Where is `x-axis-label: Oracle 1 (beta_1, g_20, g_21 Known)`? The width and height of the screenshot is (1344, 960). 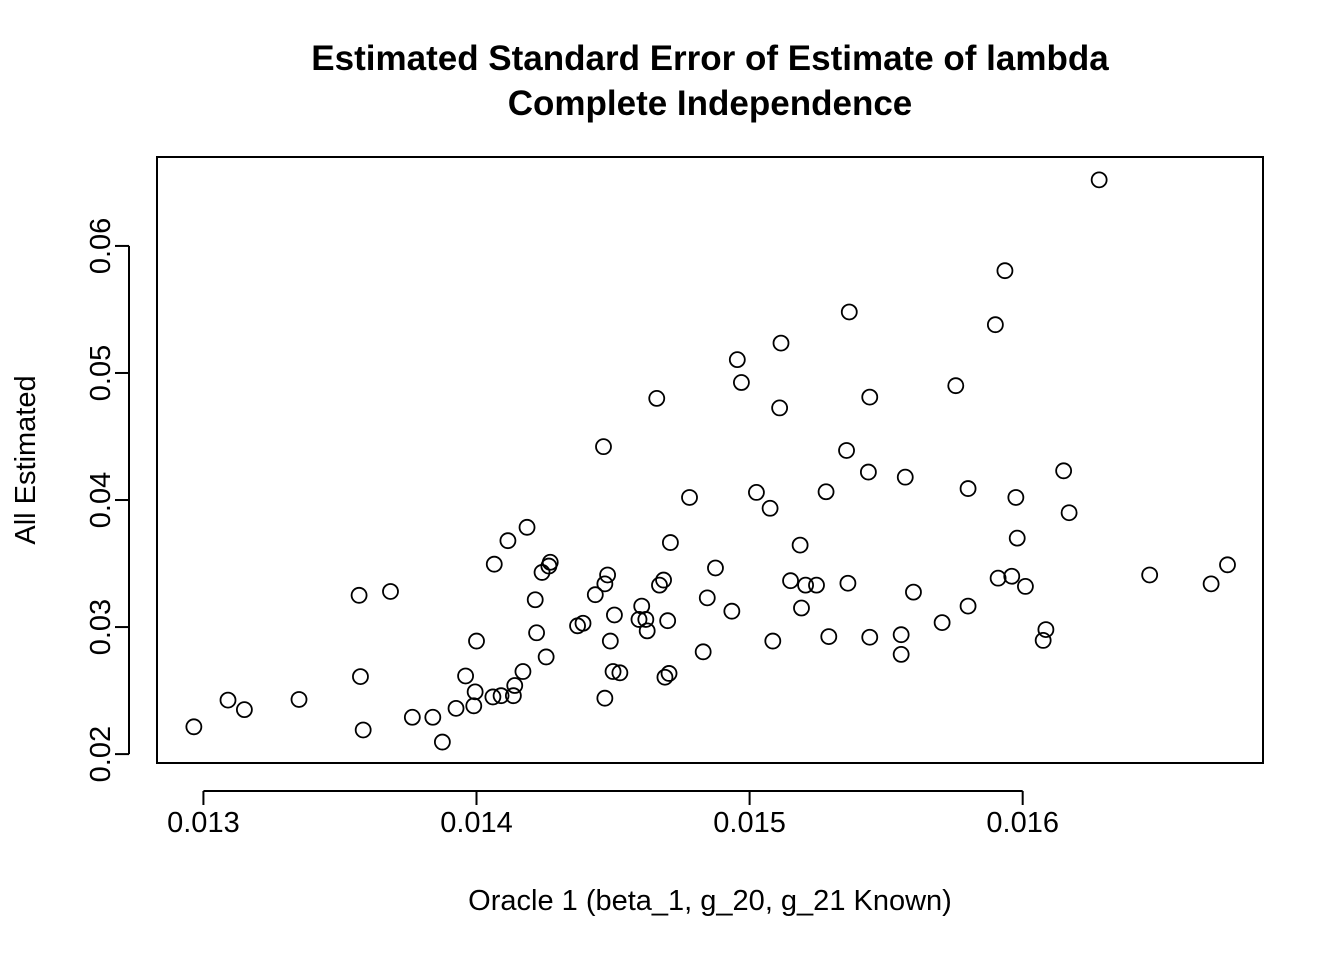 x-axis-label: Oracle 1 (beta_1, g_20, g_21 Known) is located at coordinates (710, 901).